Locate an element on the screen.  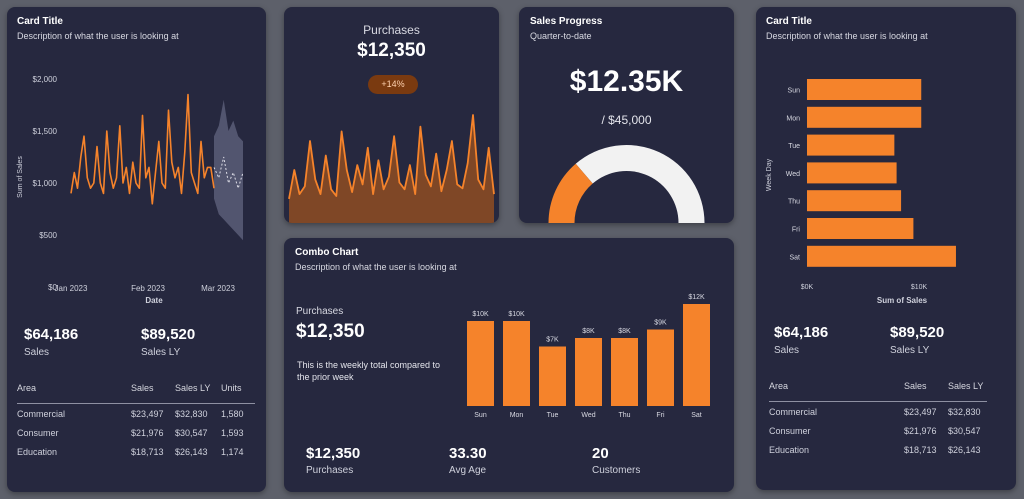
x-tick-label: Feb 2023 is located at coordinates (148, 288).